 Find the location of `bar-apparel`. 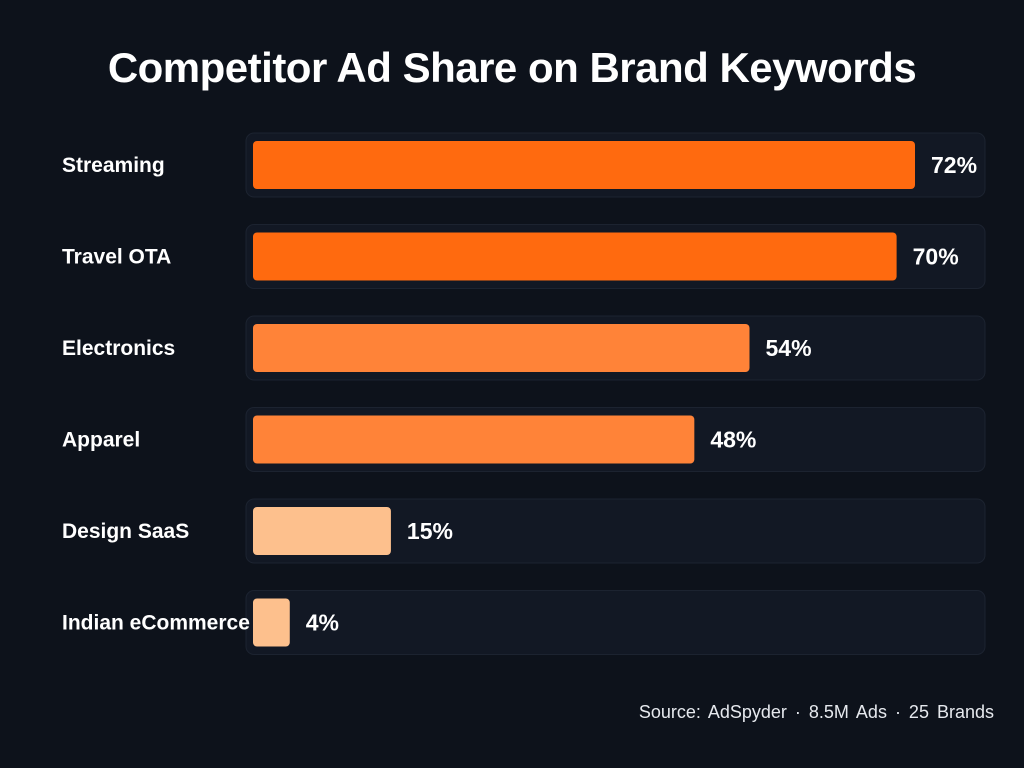

bar-apparel is located at coordinates (474, 439).